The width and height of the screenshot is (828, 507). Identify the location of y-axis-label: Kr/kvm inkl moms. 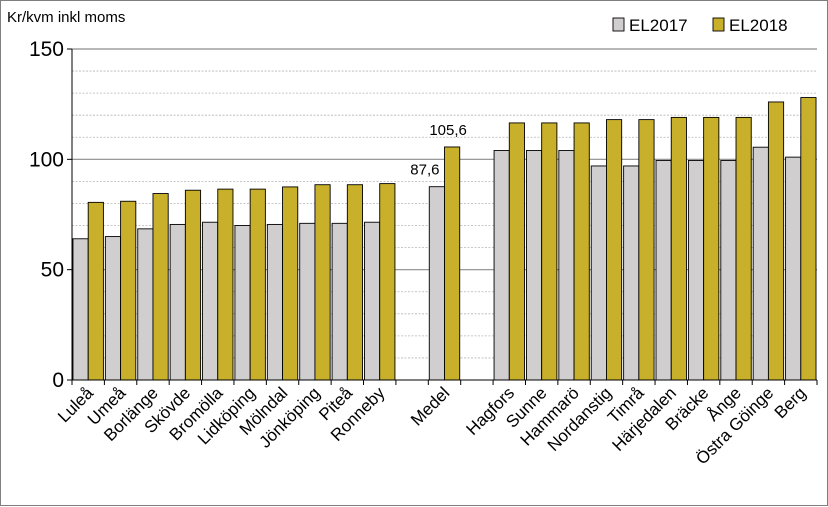
(66, 17).